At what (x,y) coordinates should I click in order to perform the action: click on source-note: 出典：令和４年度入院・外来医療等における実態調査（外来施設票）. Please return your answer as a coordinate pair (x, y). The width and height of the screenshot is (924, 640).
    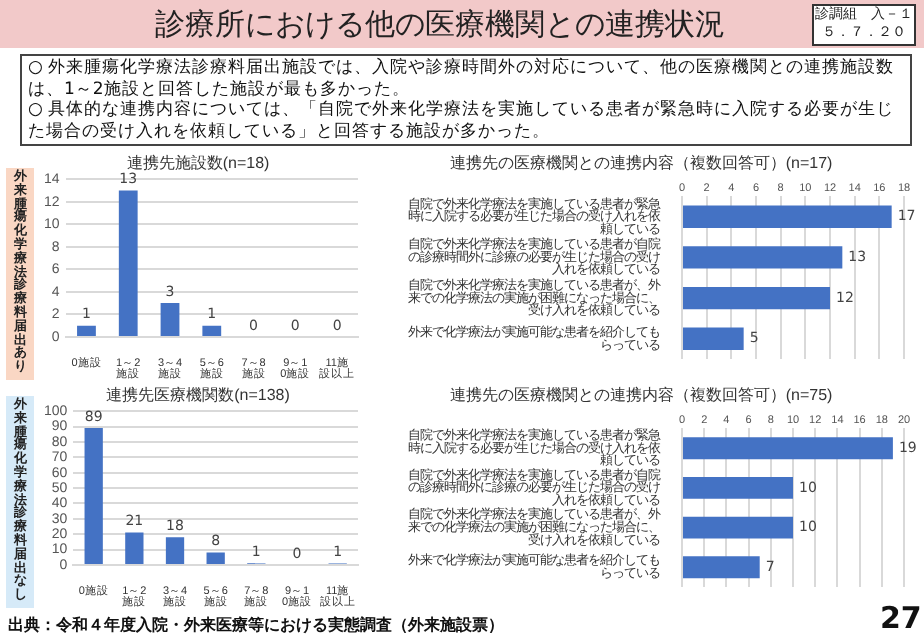
    Looking at the image, I should click on (256, 625).